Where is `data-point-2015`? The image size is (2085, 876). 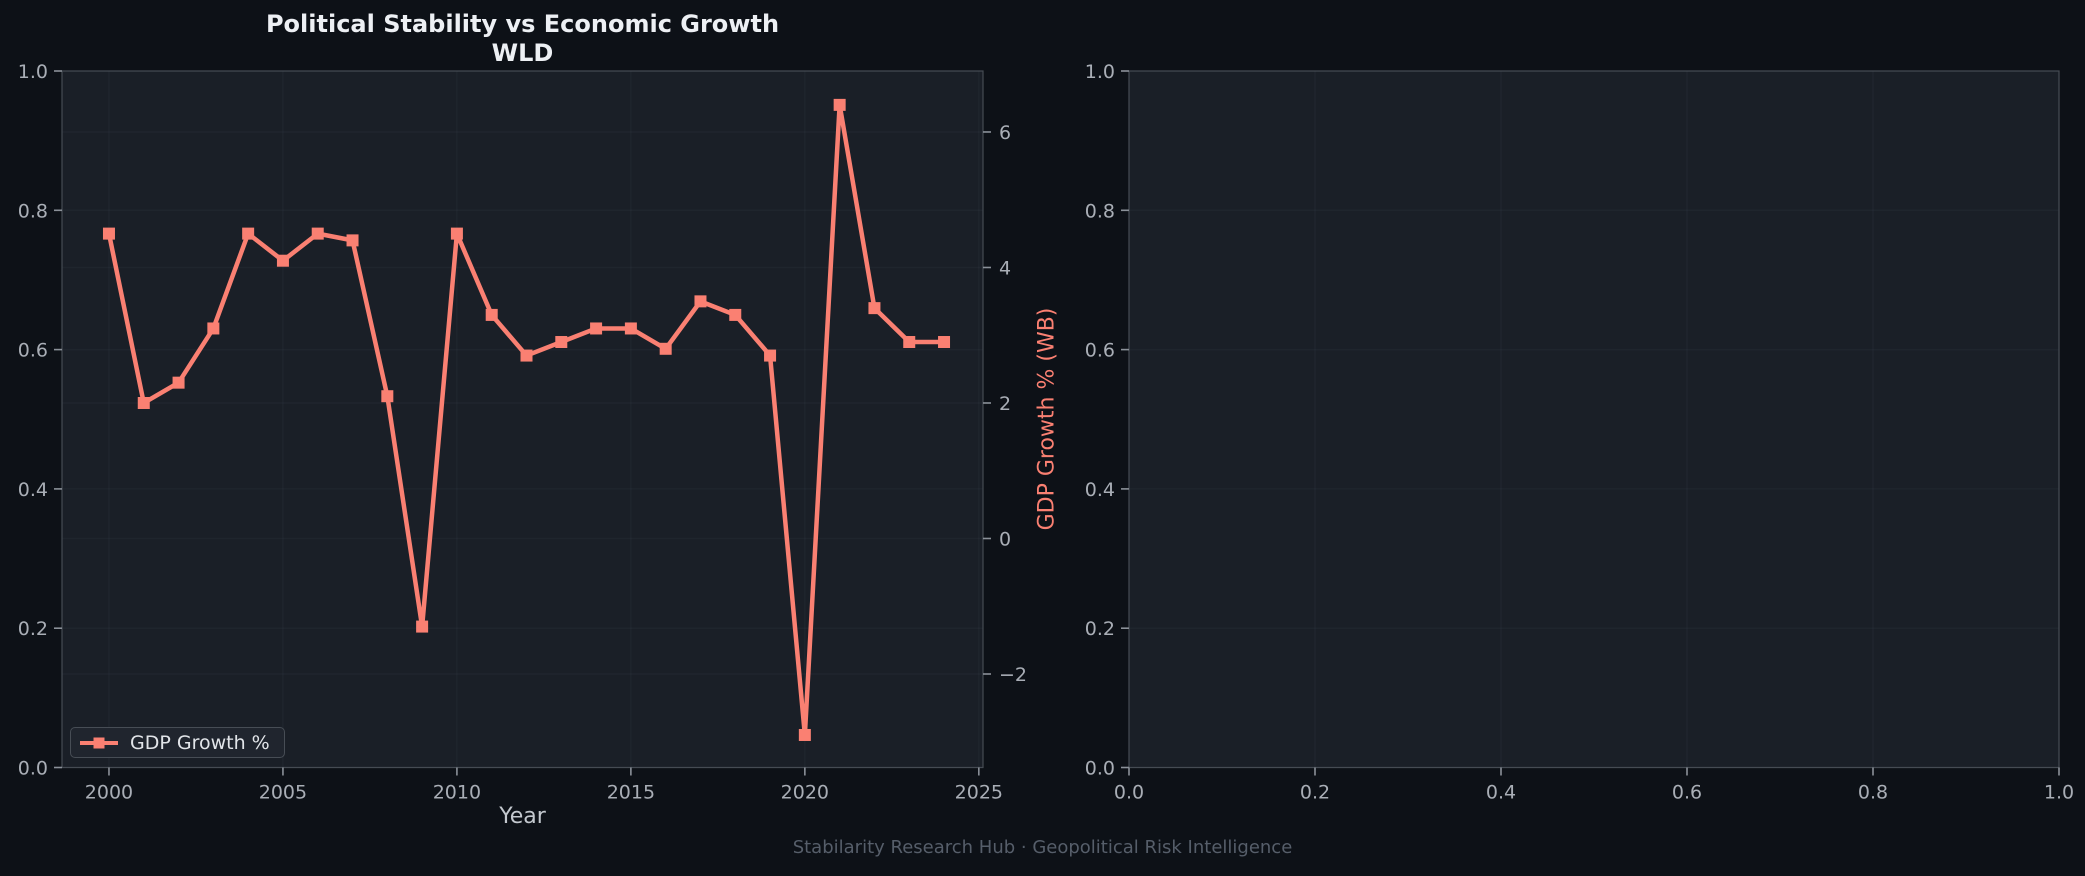 data-point-2015 is located at coordinates (630, 328).